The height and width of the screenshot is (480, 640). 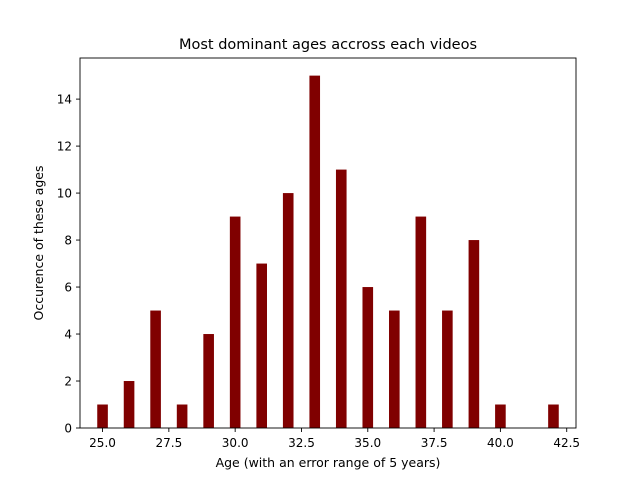 I want to click on y-tick-label: 8, so click(x=68, y=241).